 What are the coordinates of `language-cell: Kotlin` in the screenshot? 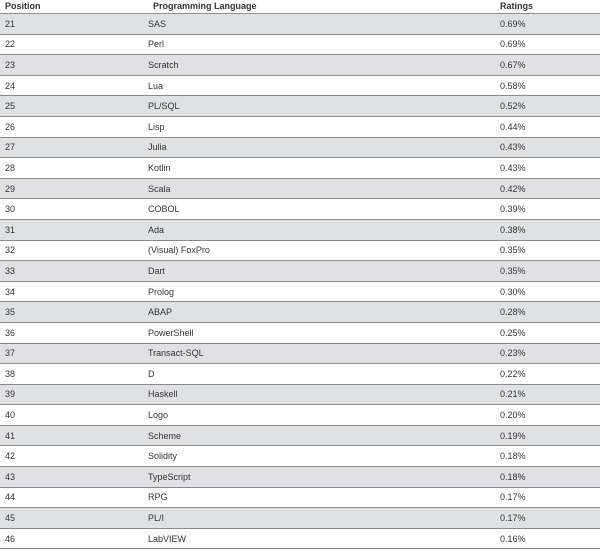 It's located at (324, 168).